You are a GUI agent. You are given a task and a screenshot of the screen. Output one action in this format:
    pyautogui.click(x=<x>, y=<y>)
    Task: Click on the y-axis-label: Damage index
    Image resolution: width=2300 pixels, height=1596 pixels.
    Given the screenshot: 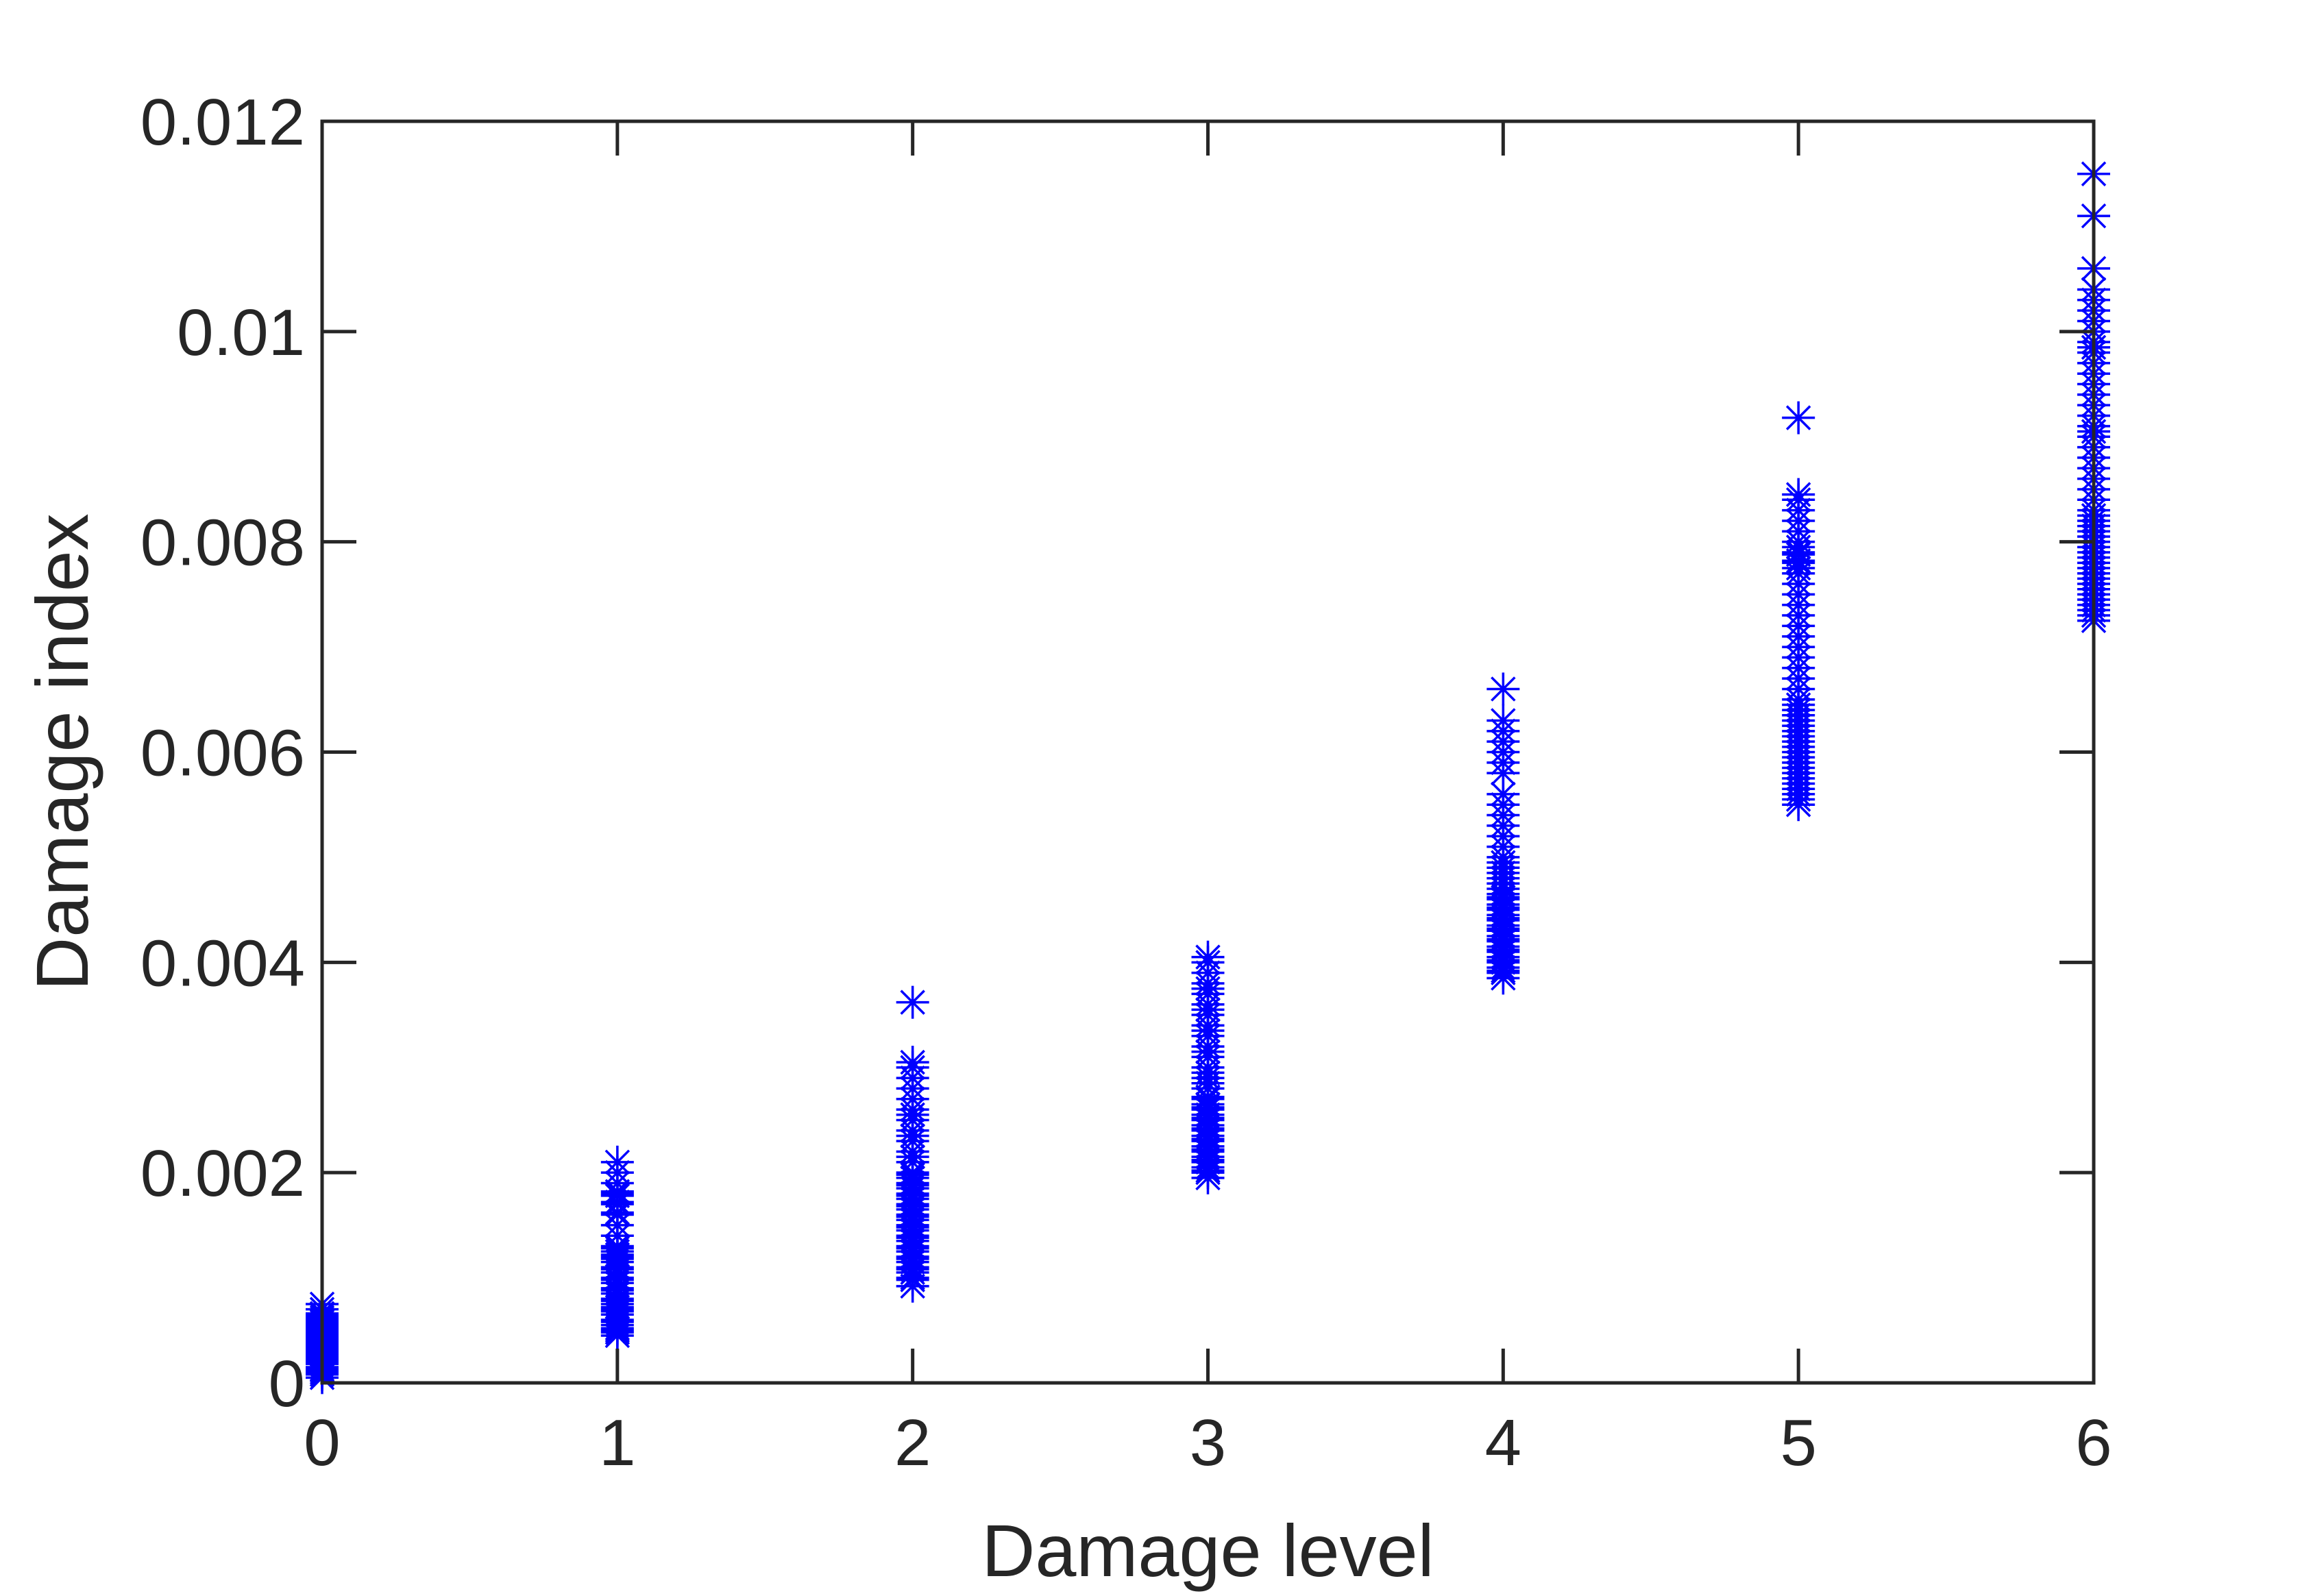 What is the action you would take?
    pyautogui.click(x=62, y=751)
    